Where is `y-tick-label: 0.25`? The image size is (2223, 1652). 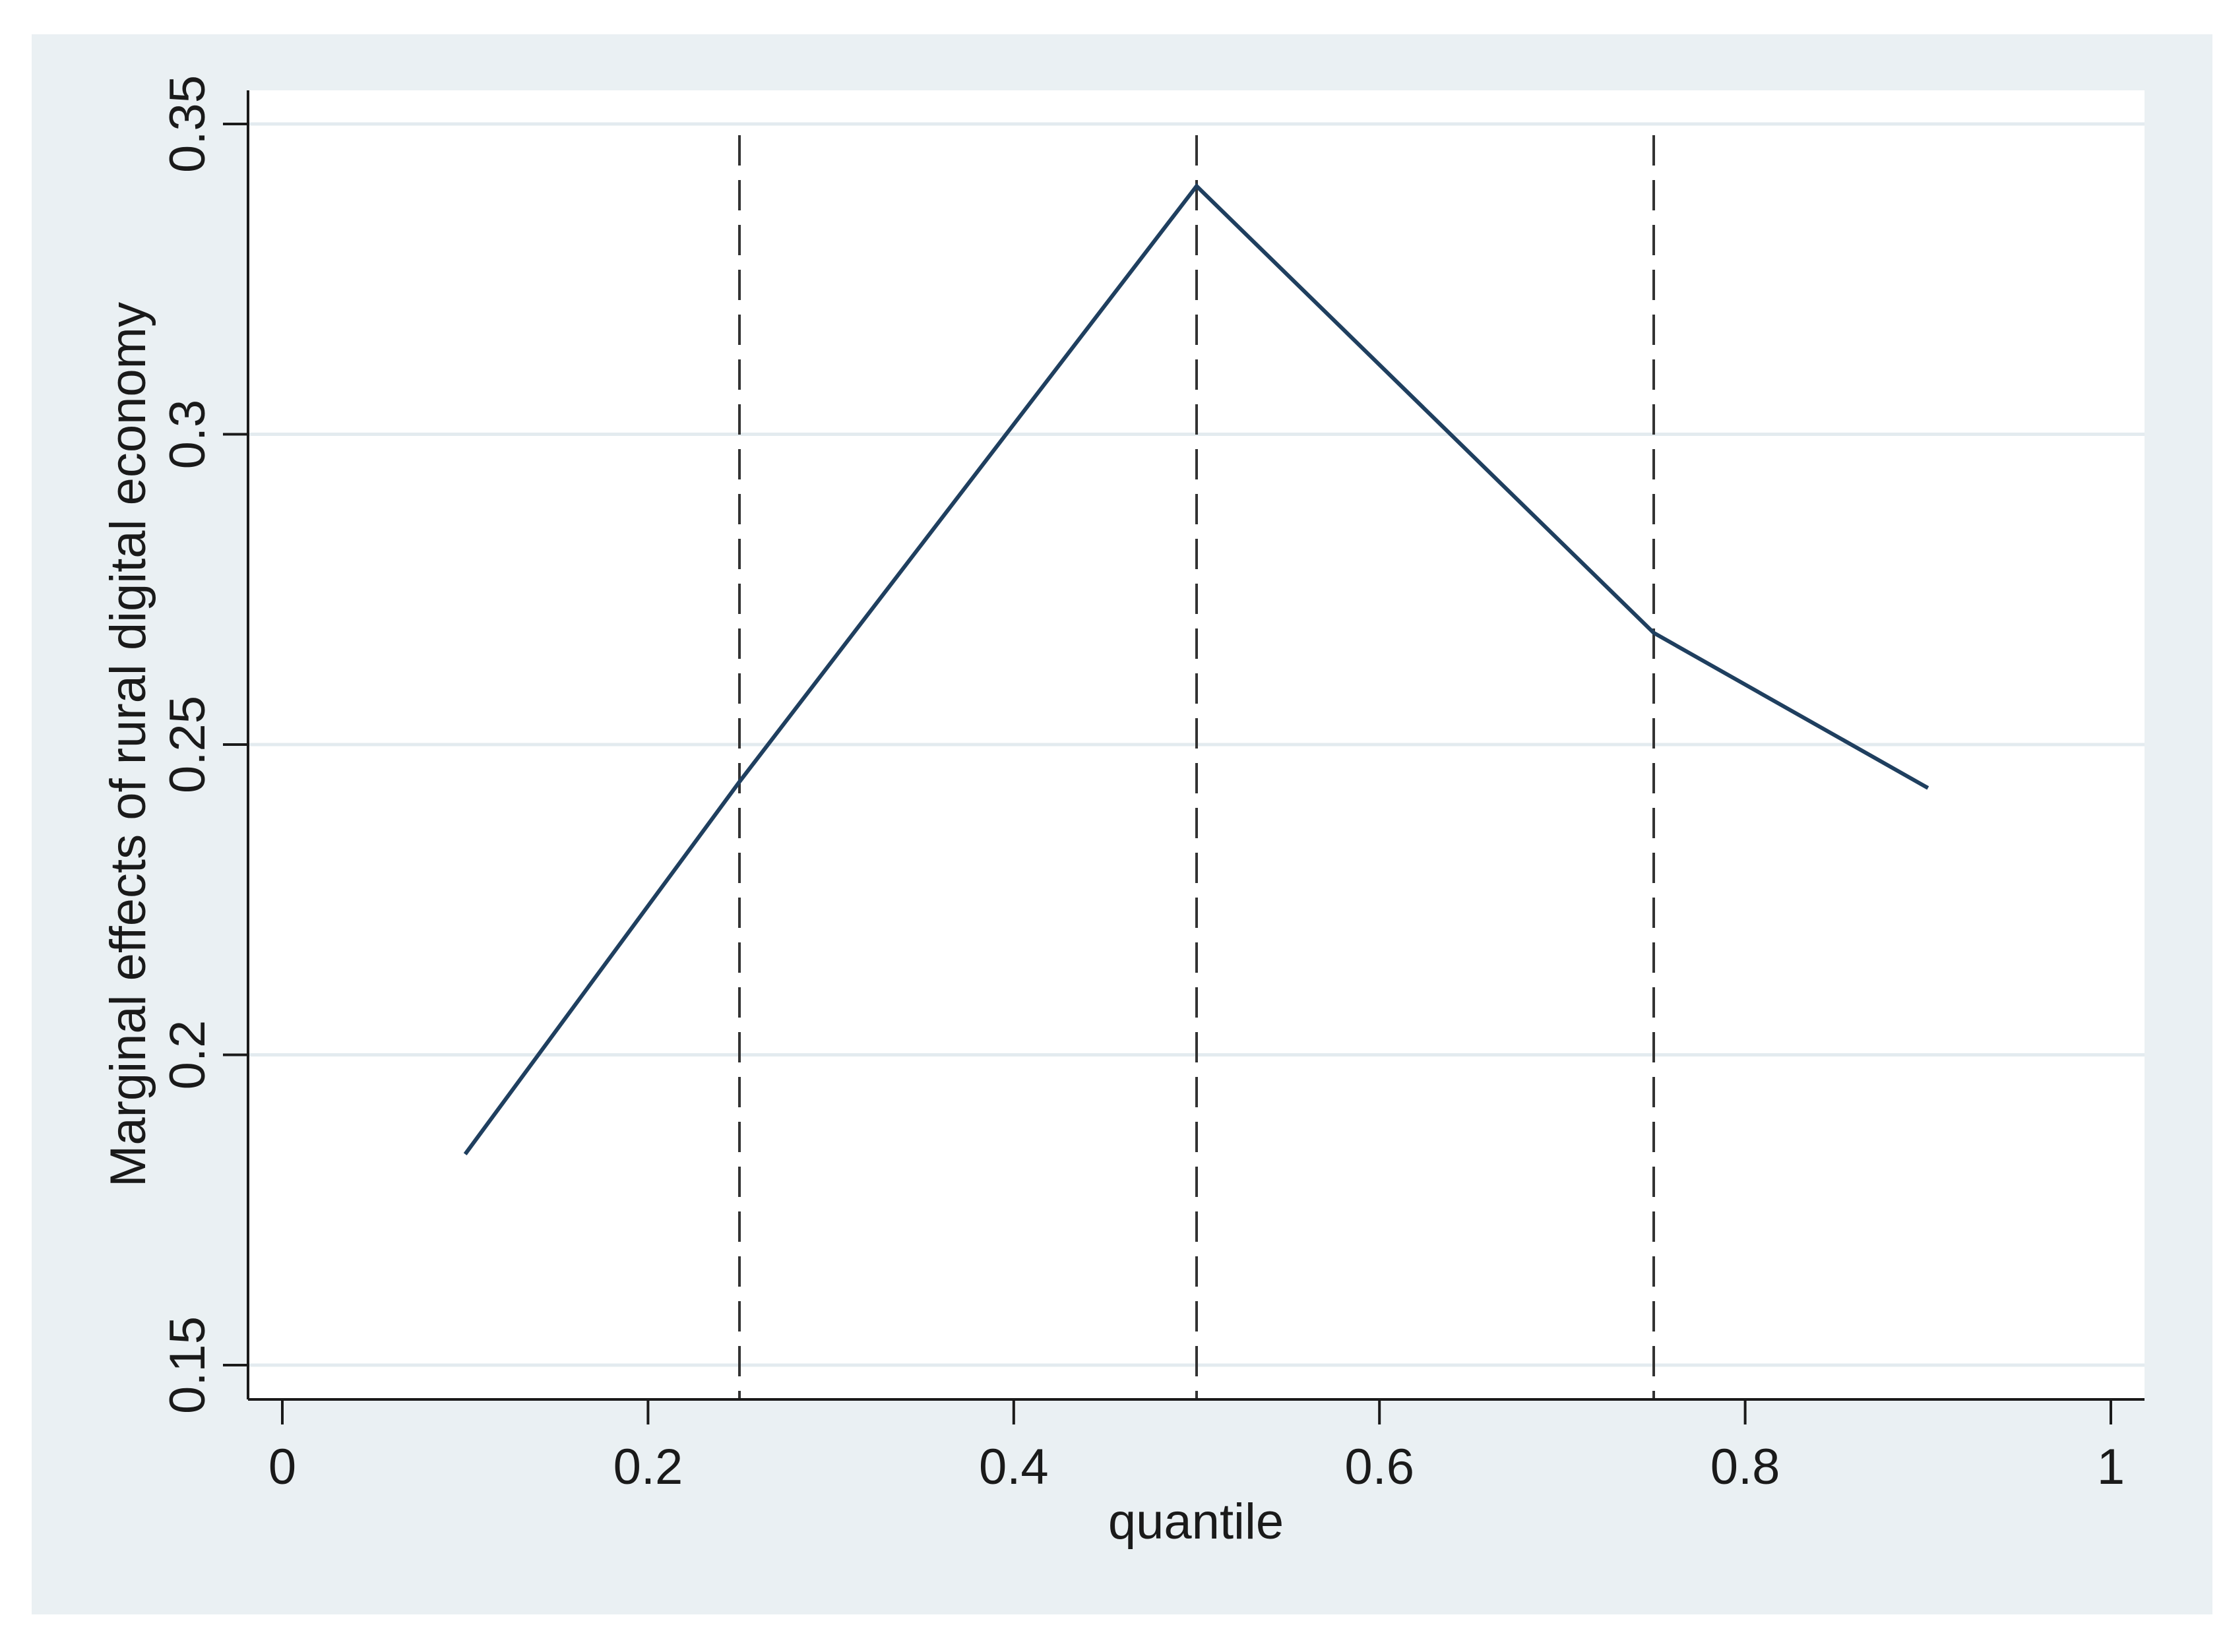 y-tick-label: 0.25 is located at coordinates (188, 744).